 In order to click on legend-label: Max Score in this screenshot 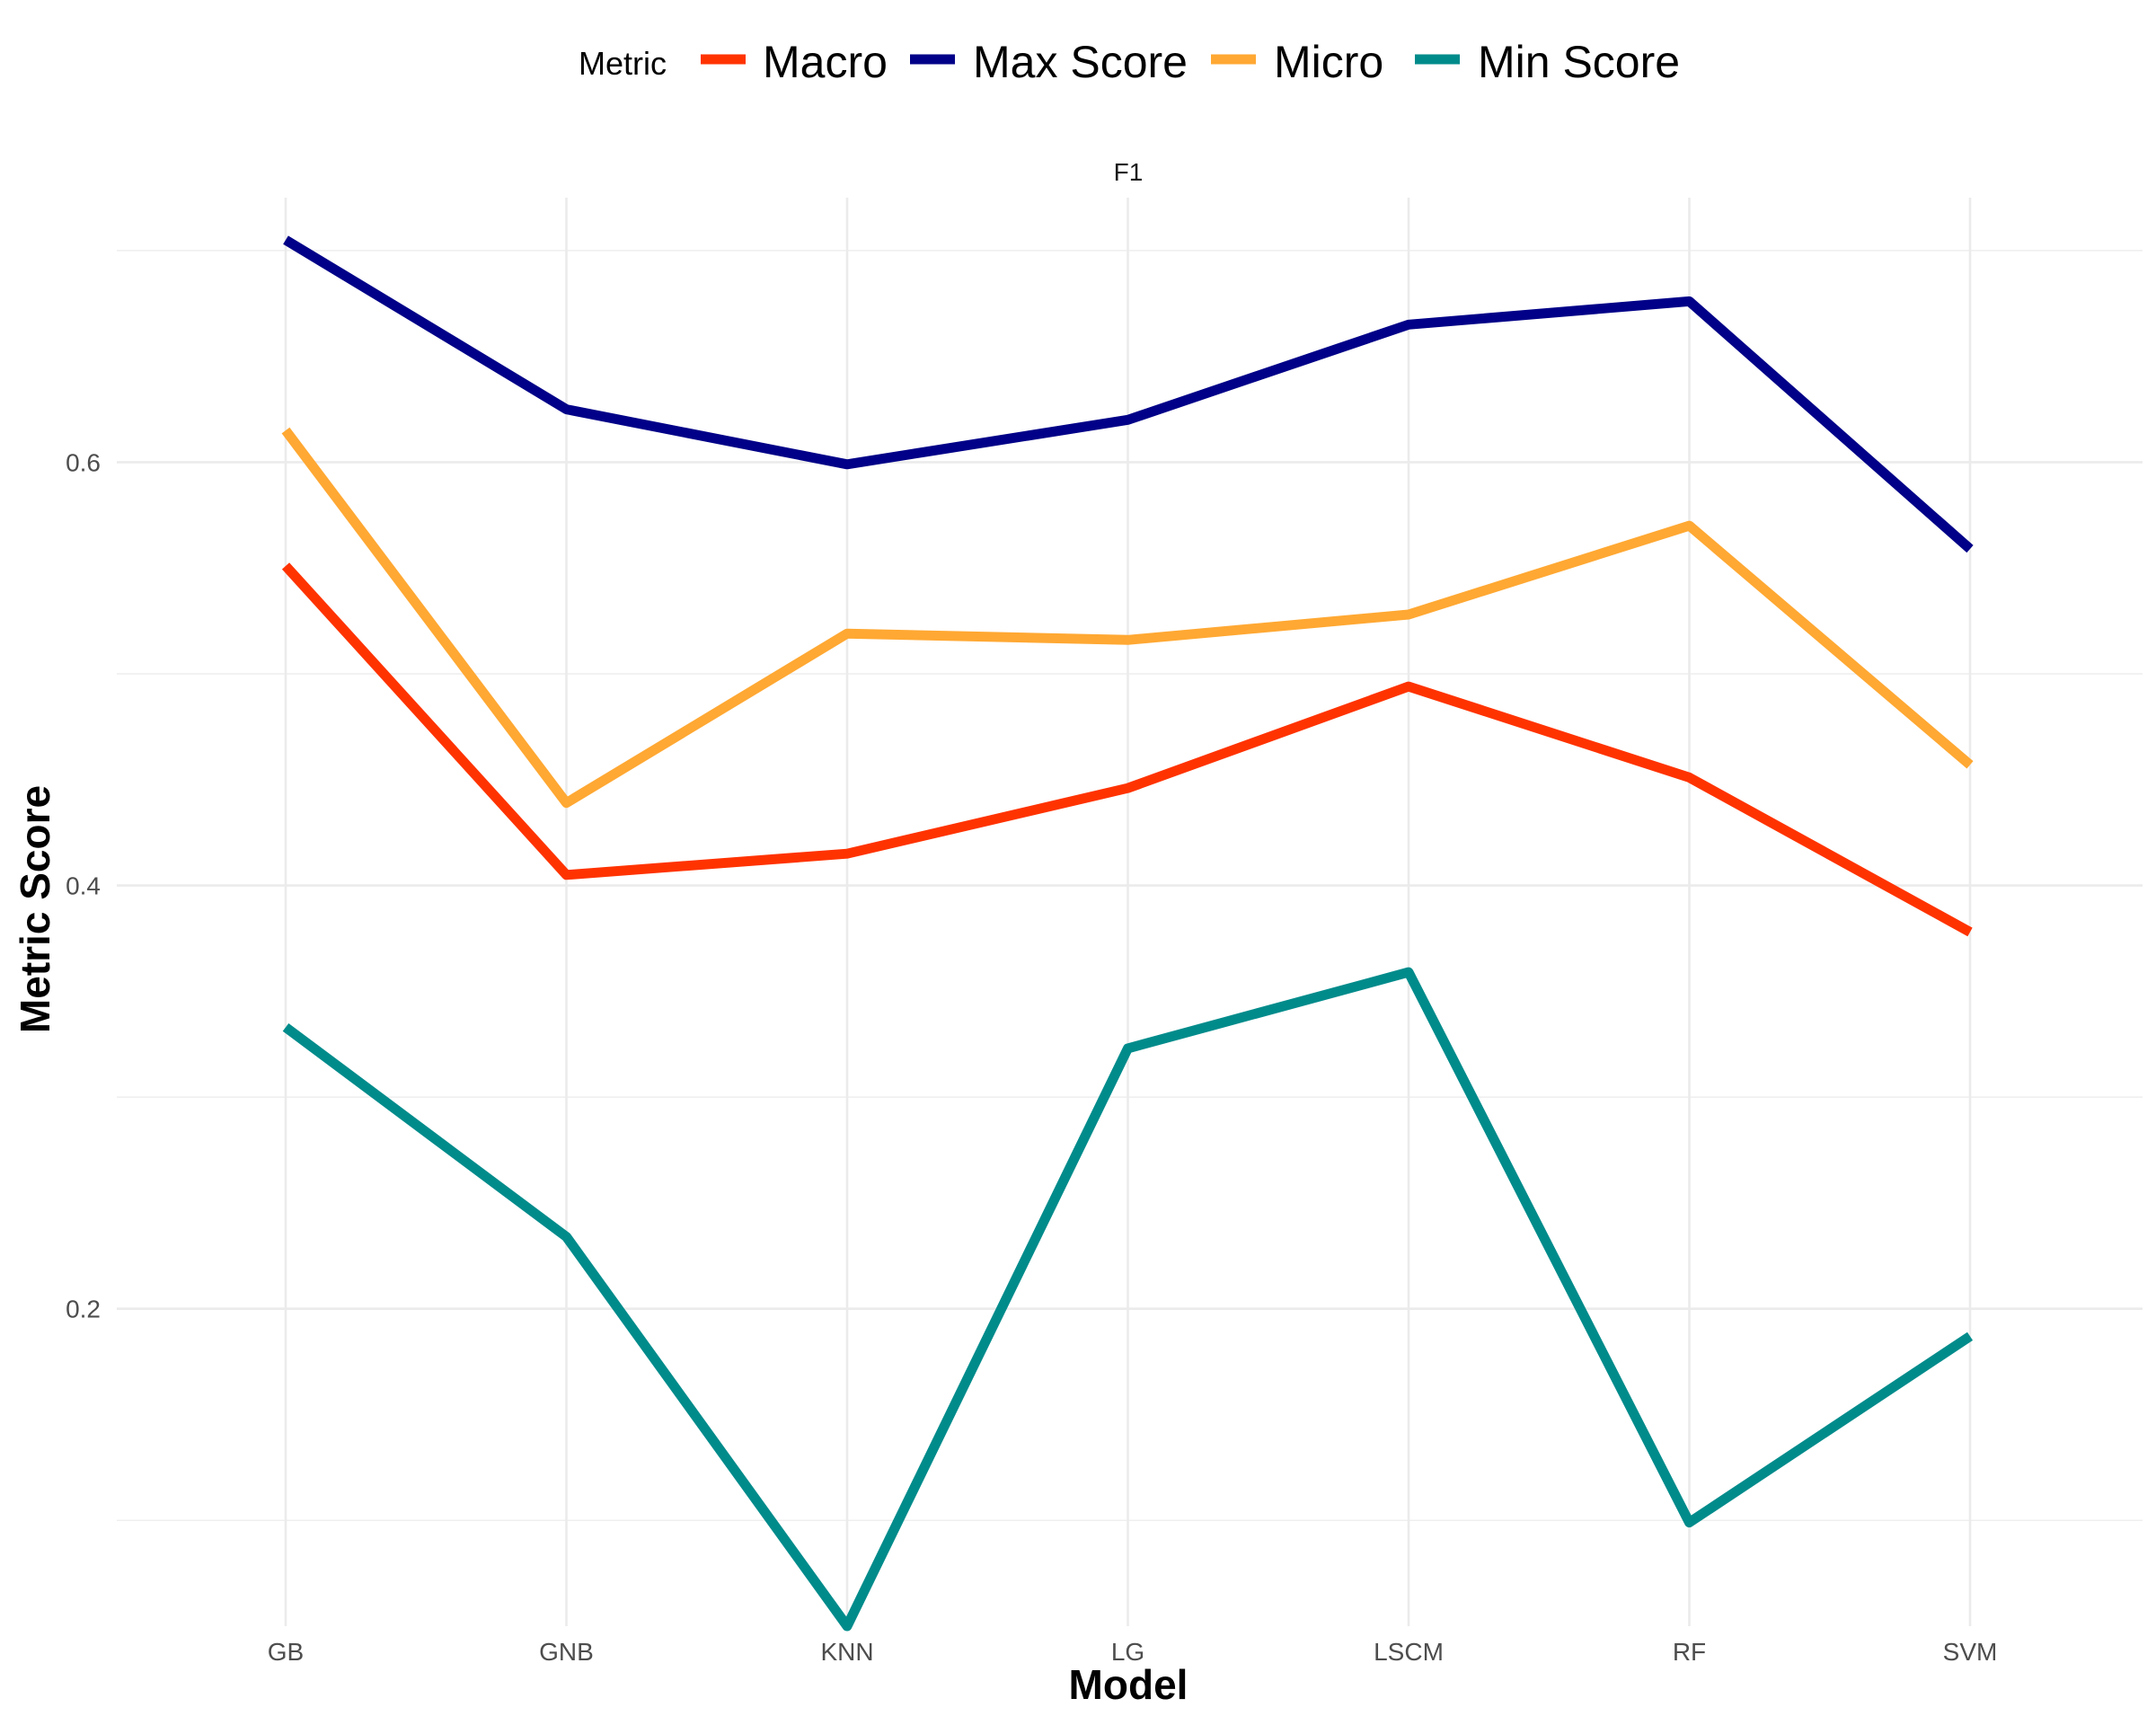, I will do `click(1080, 62)`.